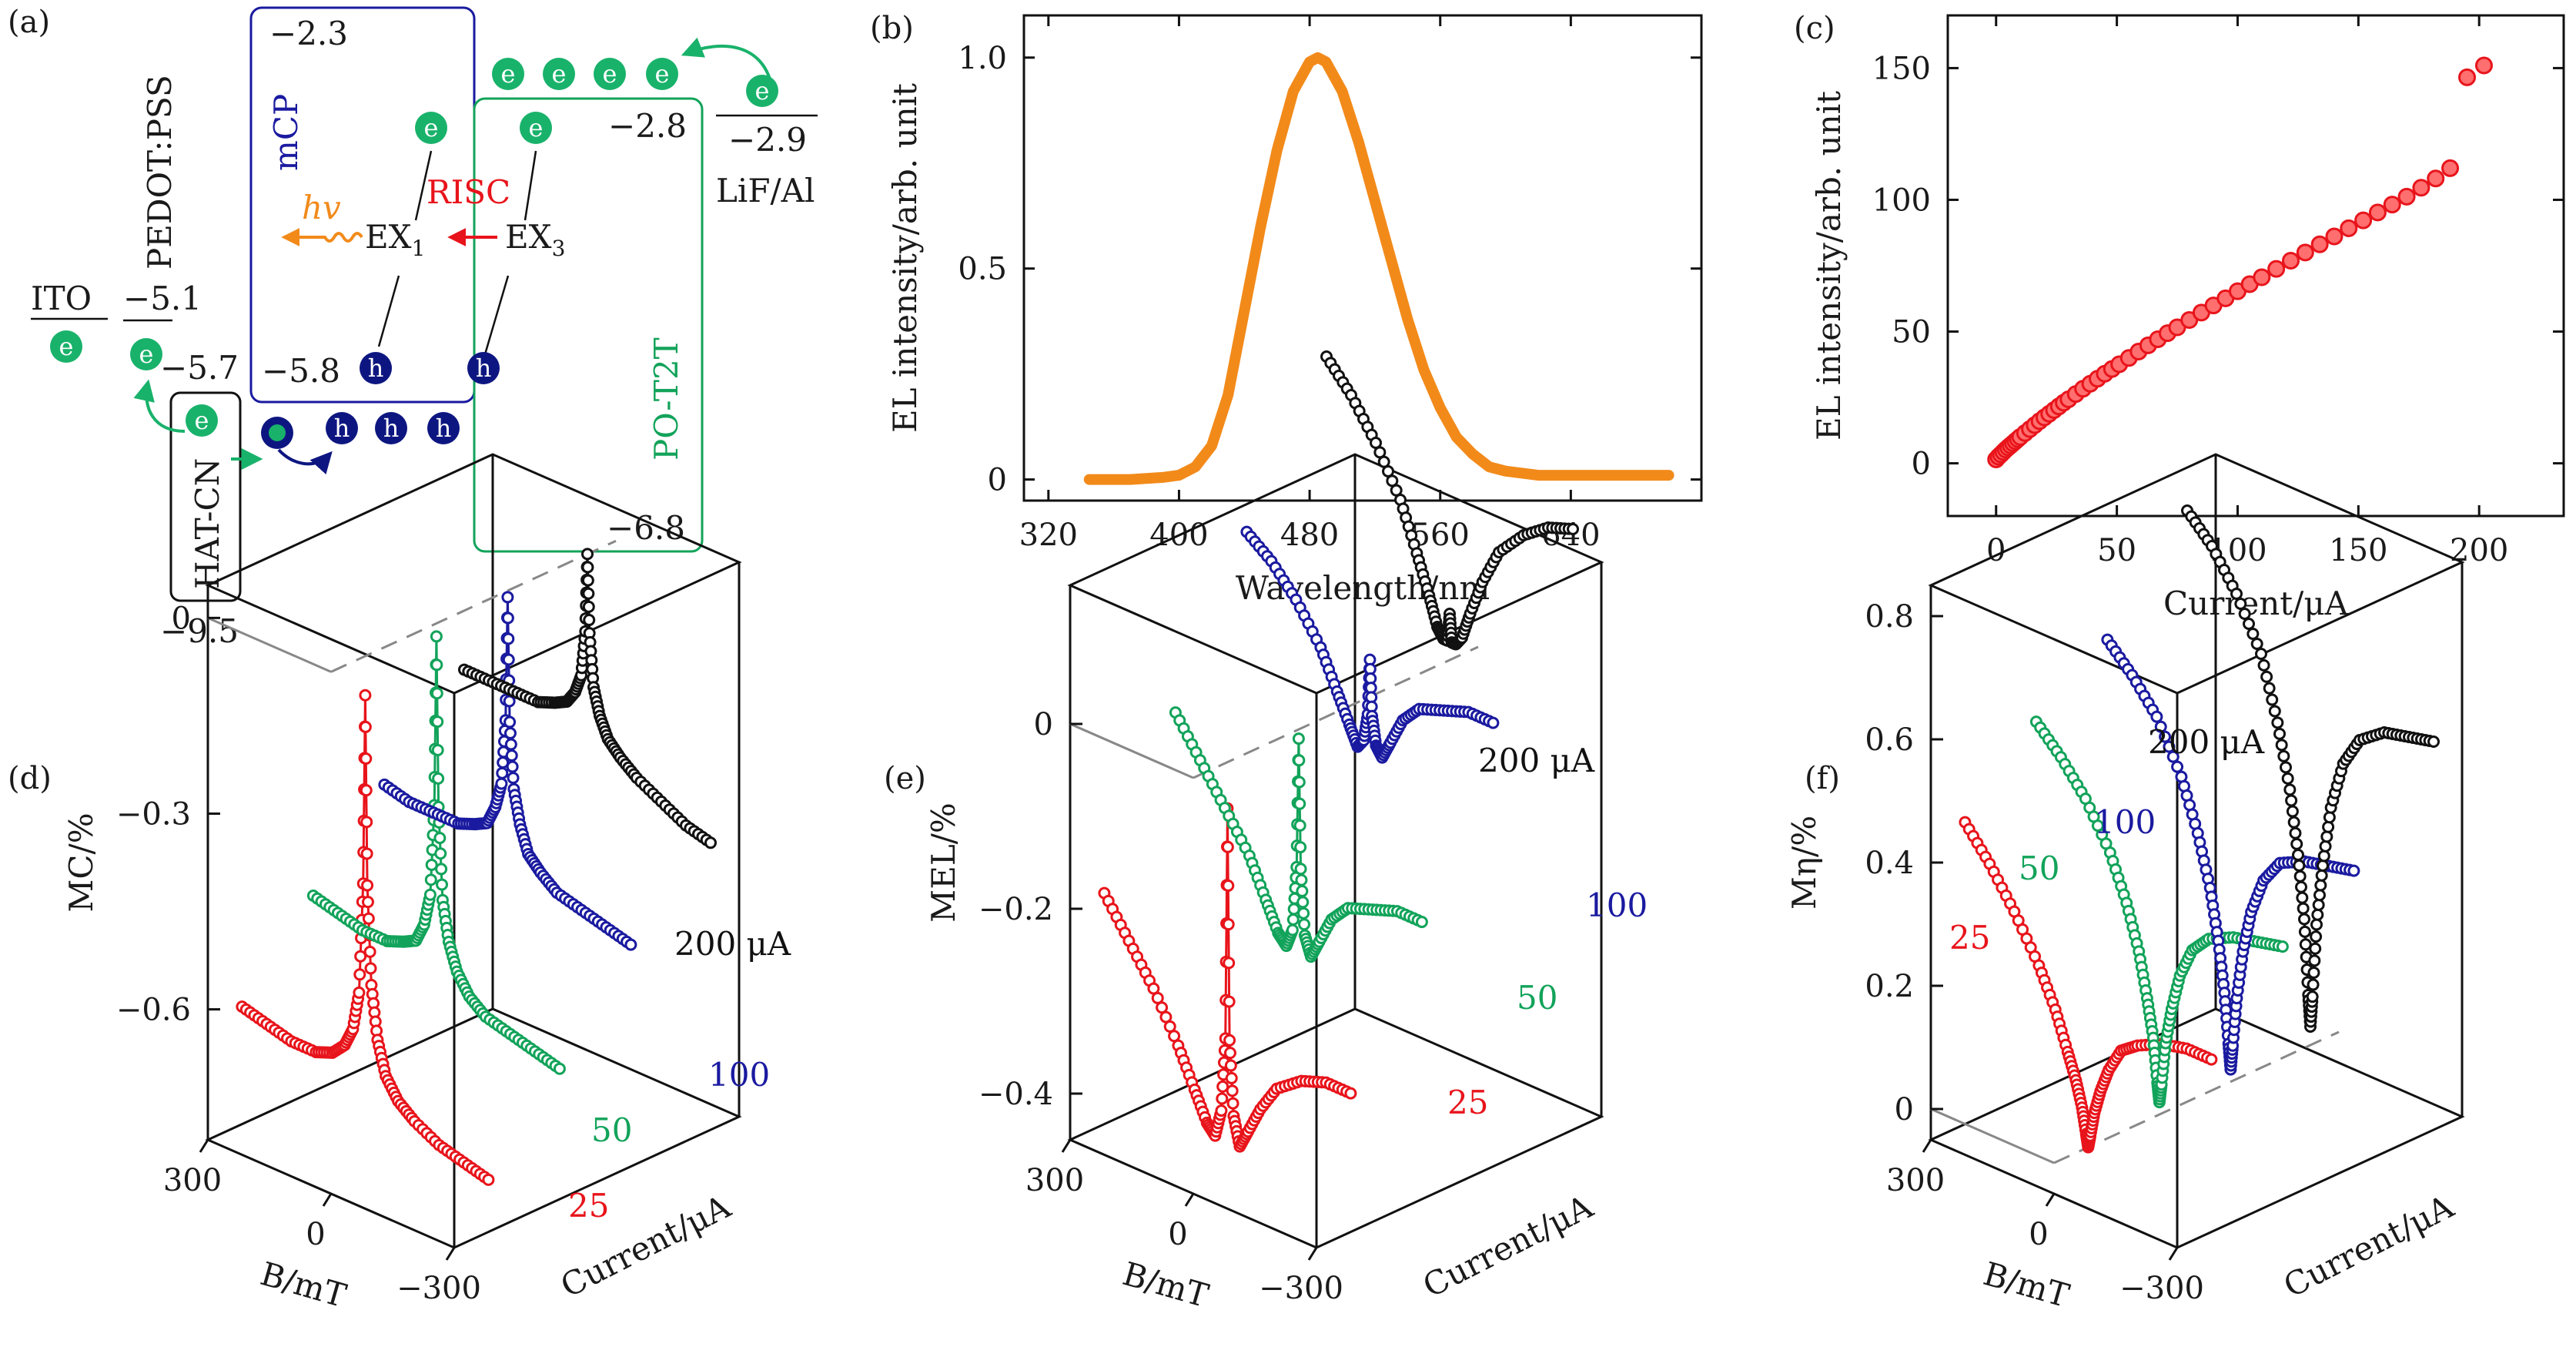 This screenshot has width=2576, height=1357. What do you see at coordinates (1049, 535) in the screenshot?
I see `x-tick-label: 320` at bounding box center [1049, 535].